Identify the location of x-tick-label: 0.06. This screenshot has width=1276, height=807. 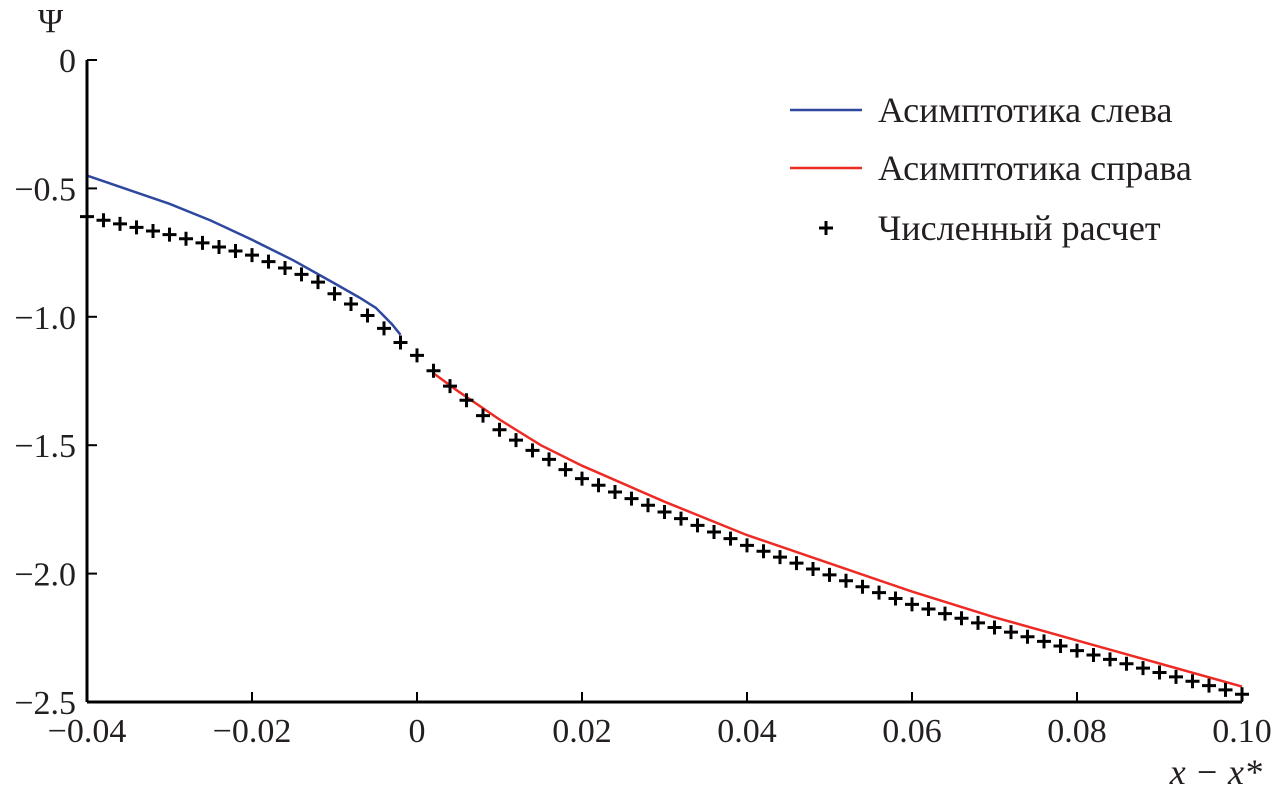
(912, 731).